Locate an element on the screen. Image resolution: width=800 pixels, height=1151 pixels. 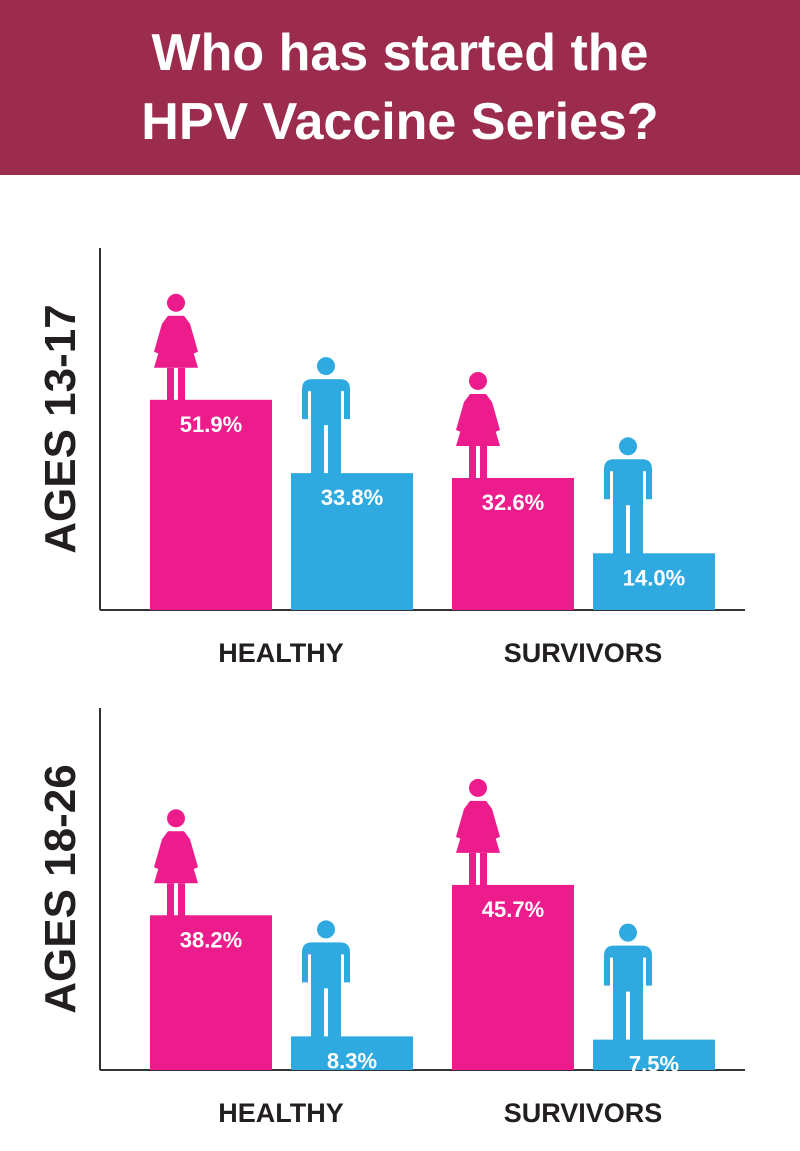
data-label-survivors-male: 7.5% is located at coordinates (654, 1064).